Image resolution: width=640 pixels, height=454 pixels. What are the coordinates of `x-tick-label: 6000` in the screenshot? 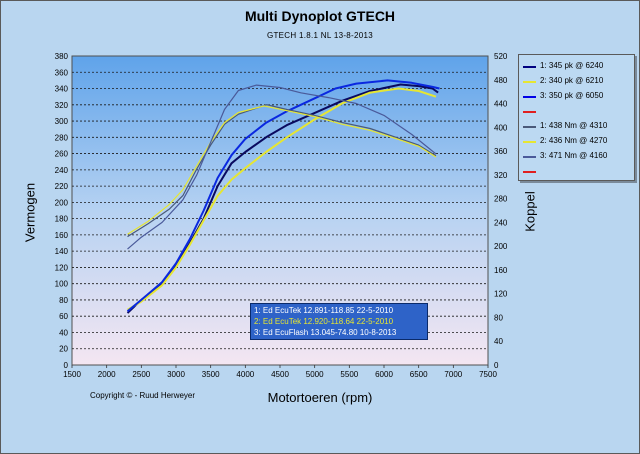 It's located at (384, 374).